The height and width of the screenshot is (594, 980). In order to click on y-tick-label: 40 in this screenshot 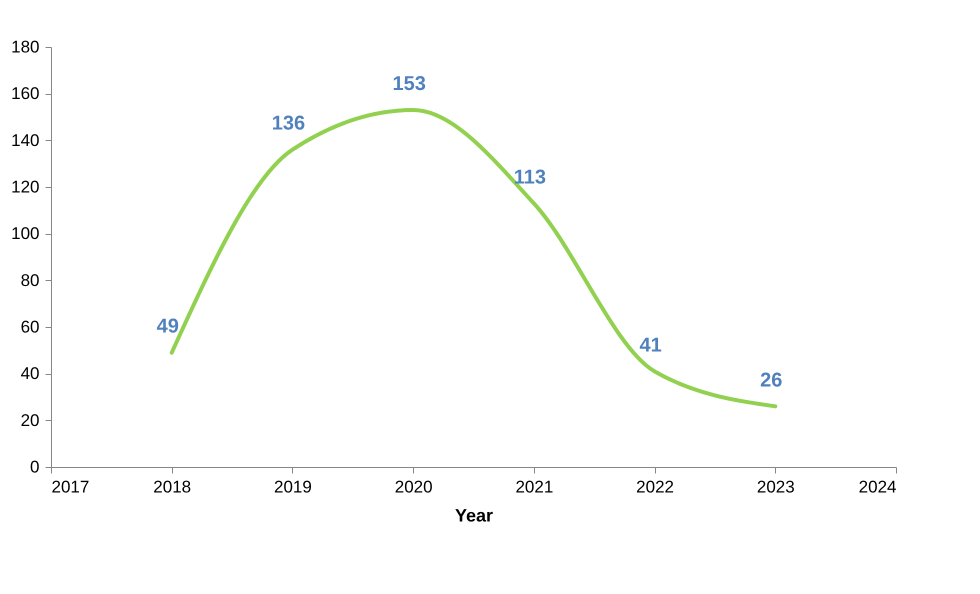, I will do `click(30, 374)`.